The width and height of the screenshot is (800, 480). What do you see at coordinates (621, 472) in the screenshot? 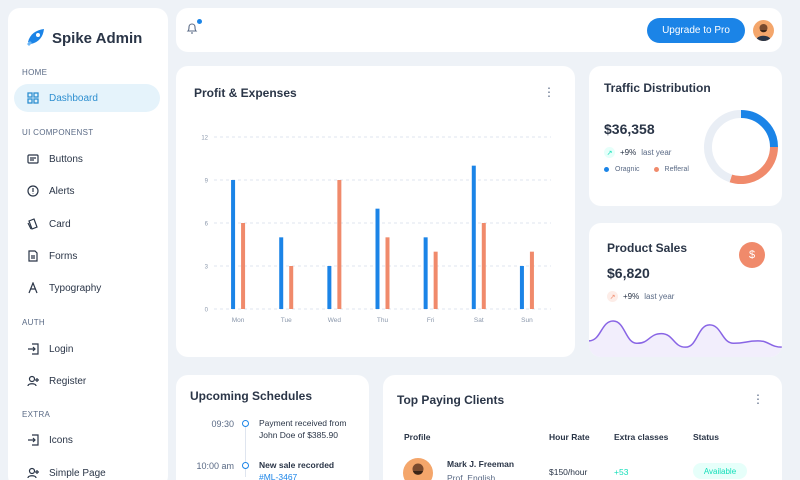
I see `client-extra-classes: +53` at bounding box center [621, 472].